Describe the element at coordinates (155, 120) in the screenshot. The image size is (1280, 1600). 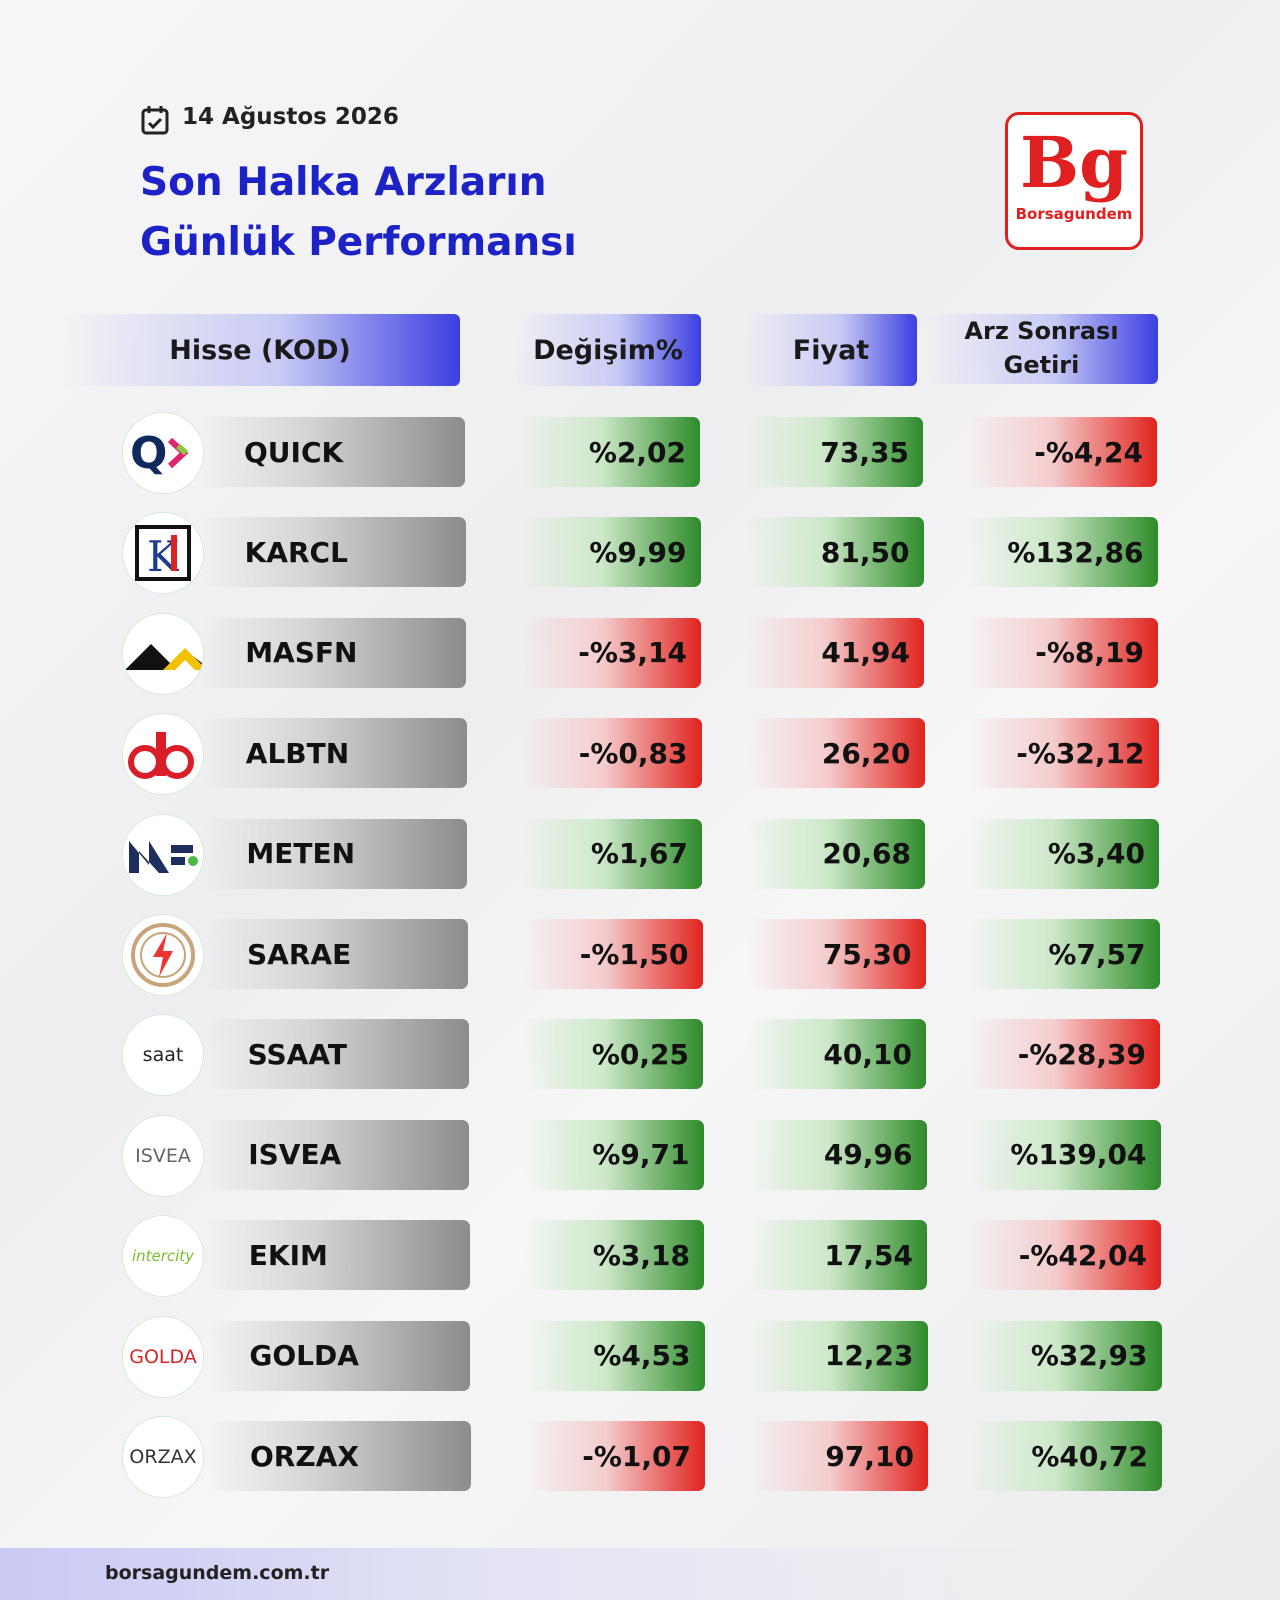
I see `calendar-icon` at that location.